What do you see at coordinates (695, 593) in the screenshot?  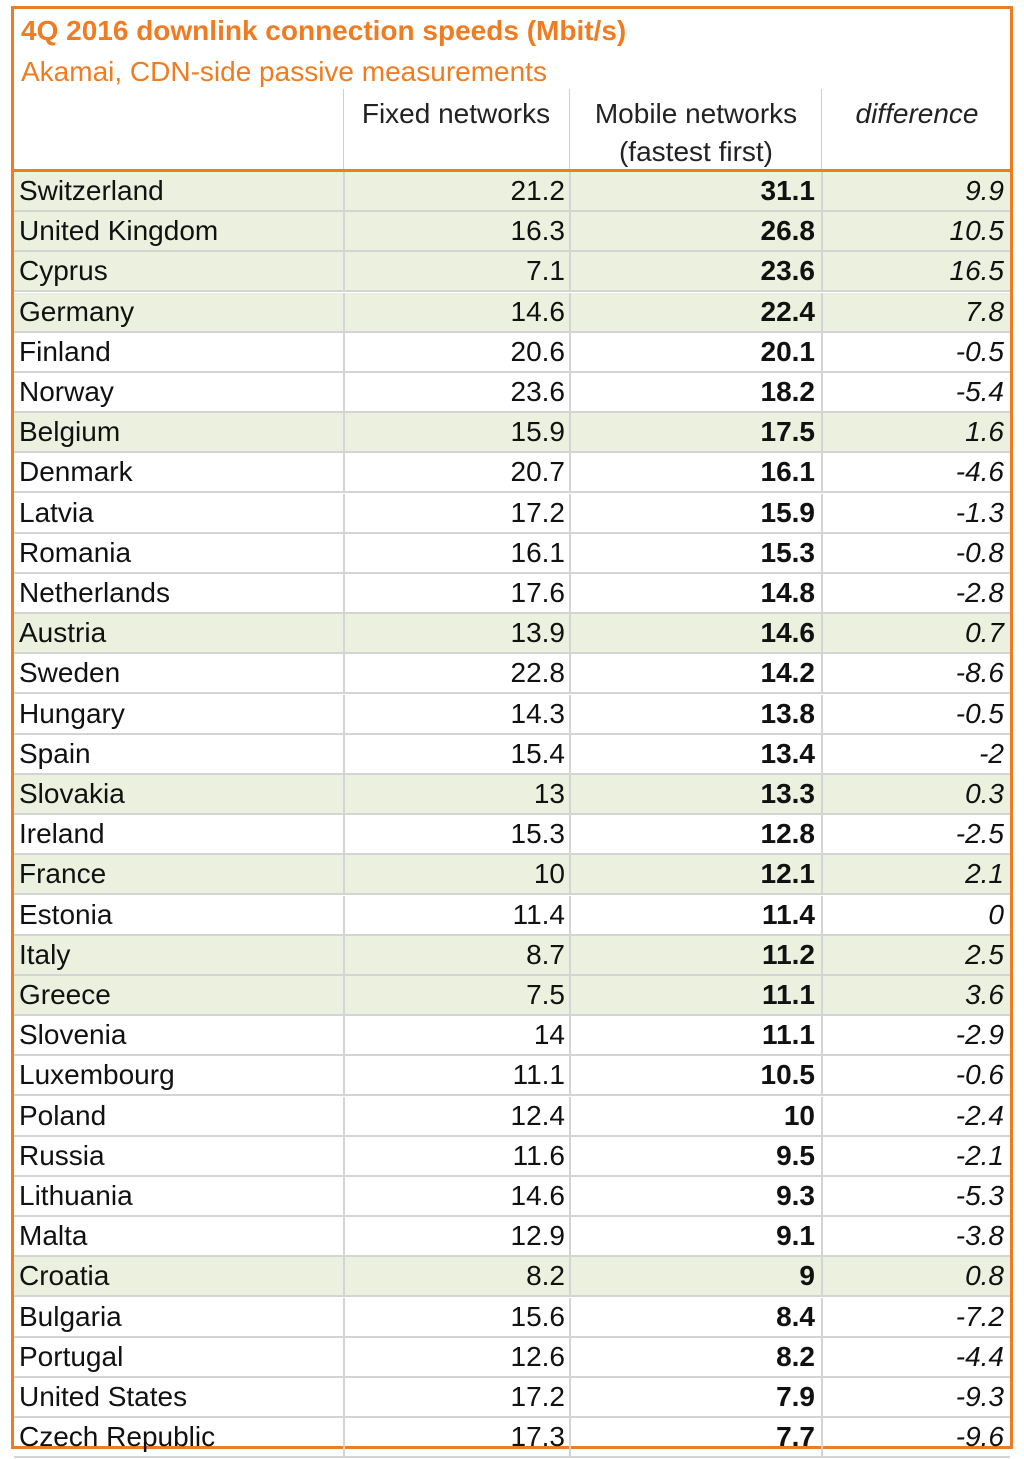 I see `mobile-value-cell: 14.8` at bounding box center [695, 593].